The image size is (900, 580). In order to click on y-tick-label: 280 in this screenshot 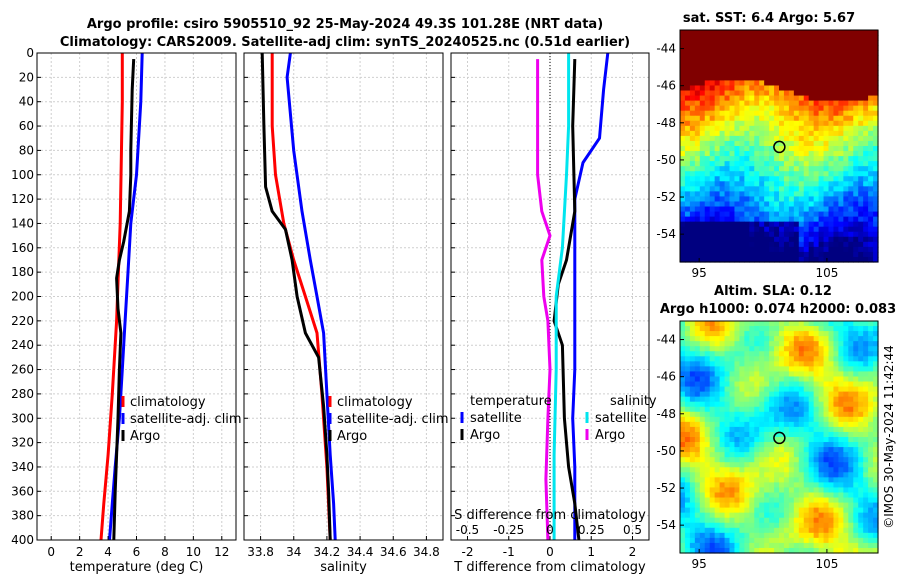, I will do `click(22, 394)`.